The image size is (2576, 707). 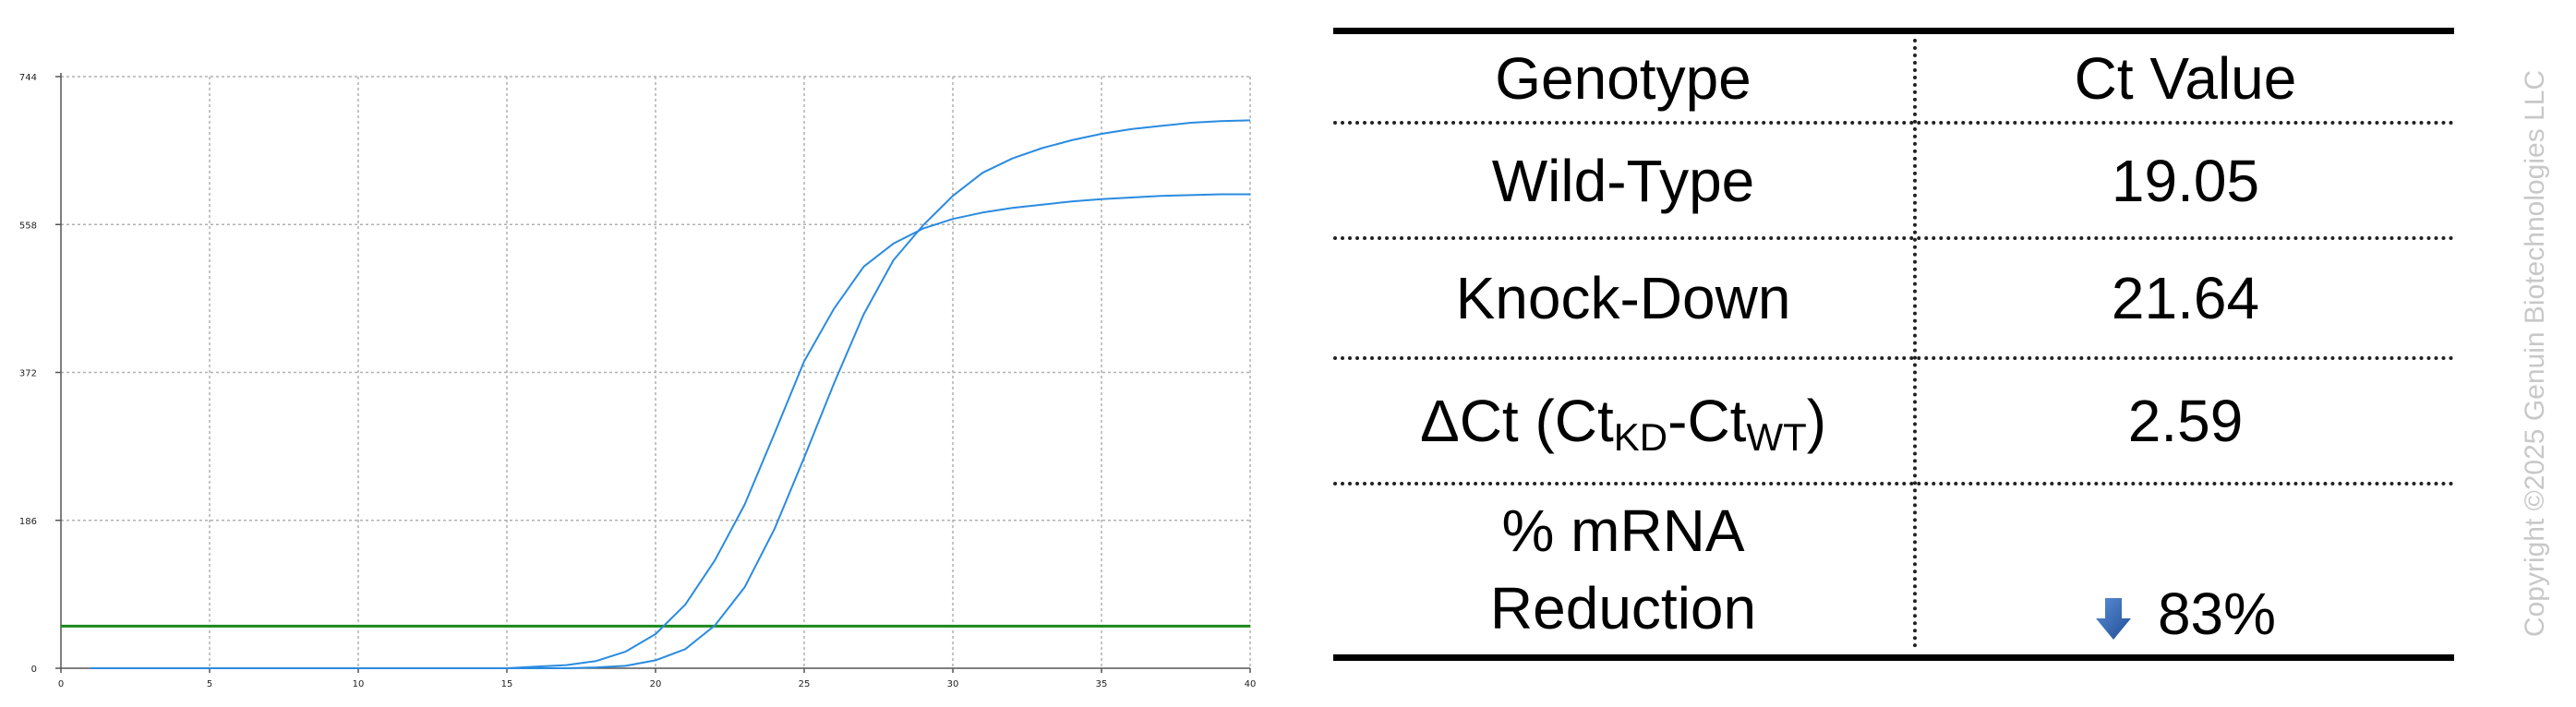 What do you see at coordinates (1251, 684) in the screenshot?
I see `x-tick-label: 40` at bounding box center [1251, 684].